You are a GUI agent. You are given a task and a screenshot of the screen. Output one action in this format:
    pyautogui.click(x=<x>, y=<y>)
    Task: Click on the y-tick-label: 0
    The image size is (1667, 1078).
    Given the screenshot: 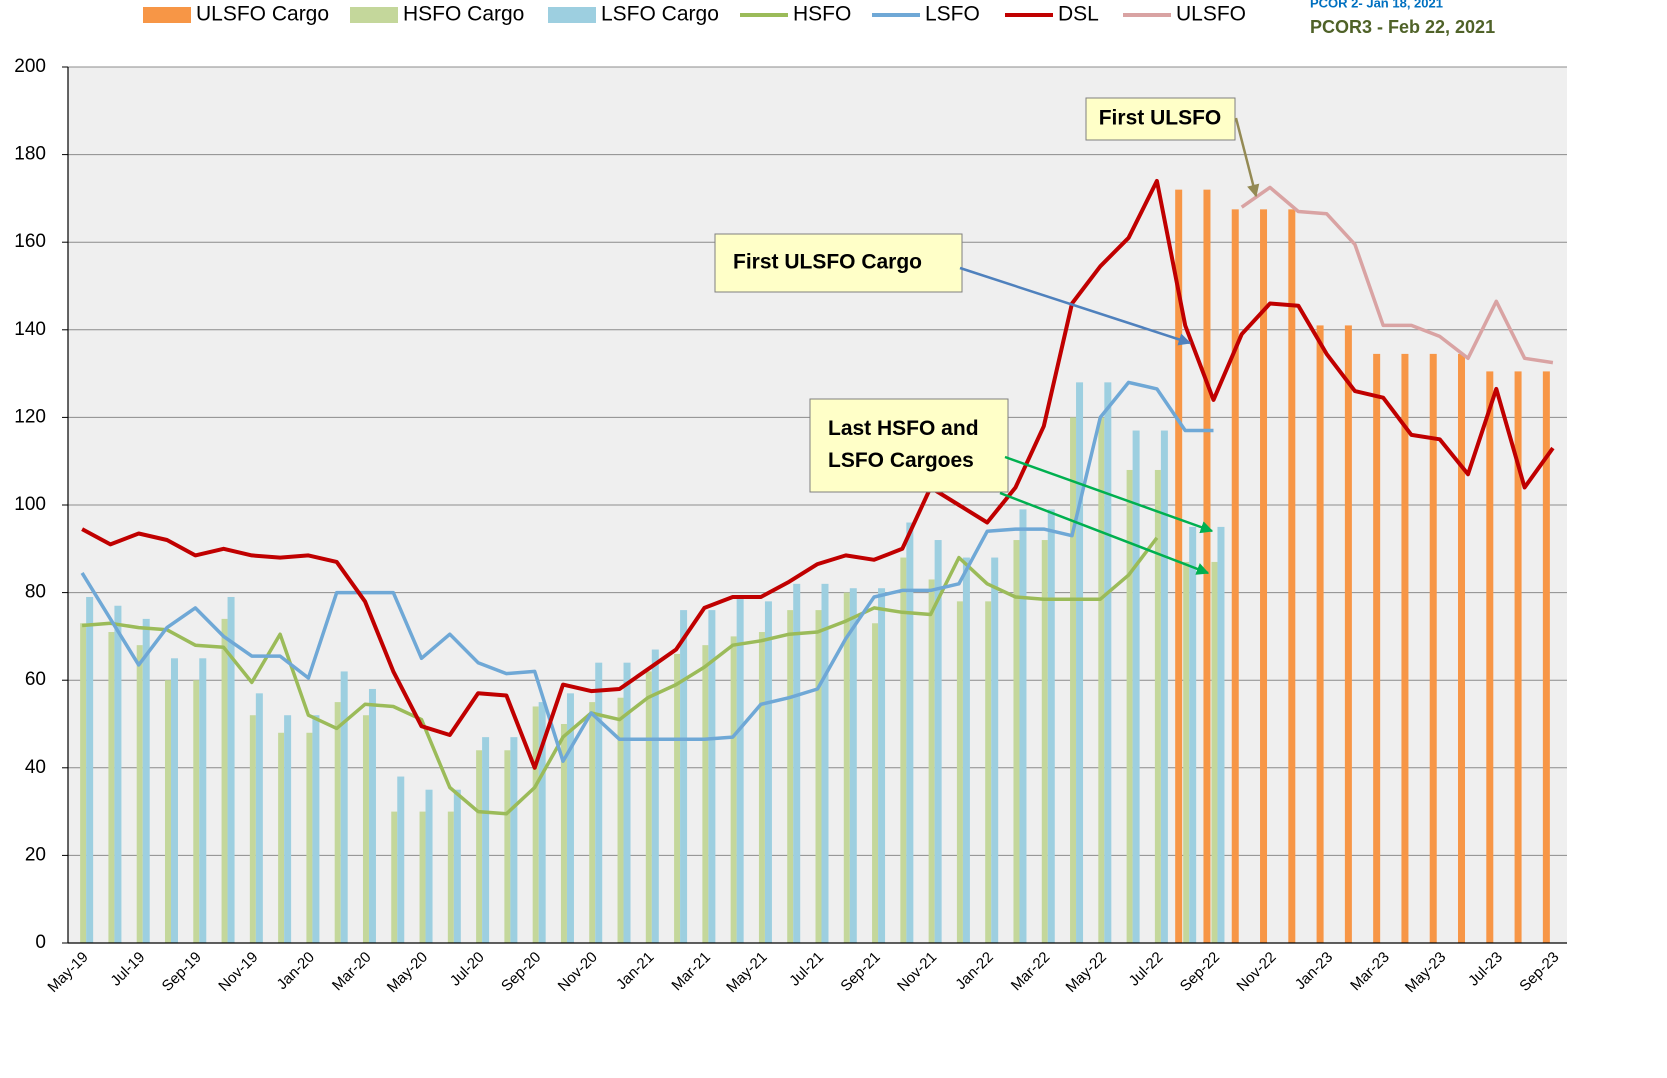 What is the action you would take?
    pyautogui.click(x=40, y=942)
    